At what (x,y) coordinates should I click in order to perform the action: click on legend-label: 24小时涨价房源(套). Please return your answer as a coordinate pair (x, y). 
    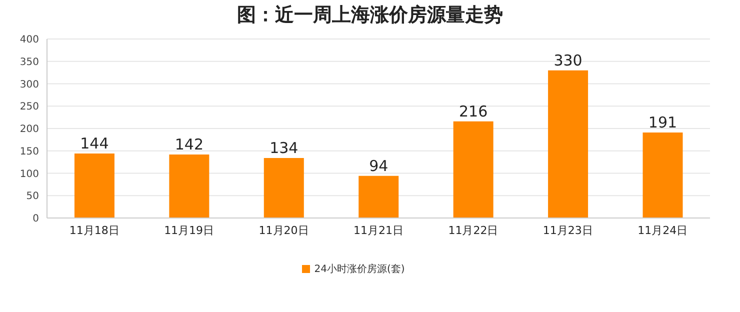
    Looking at the image, I should click on (359, 269).